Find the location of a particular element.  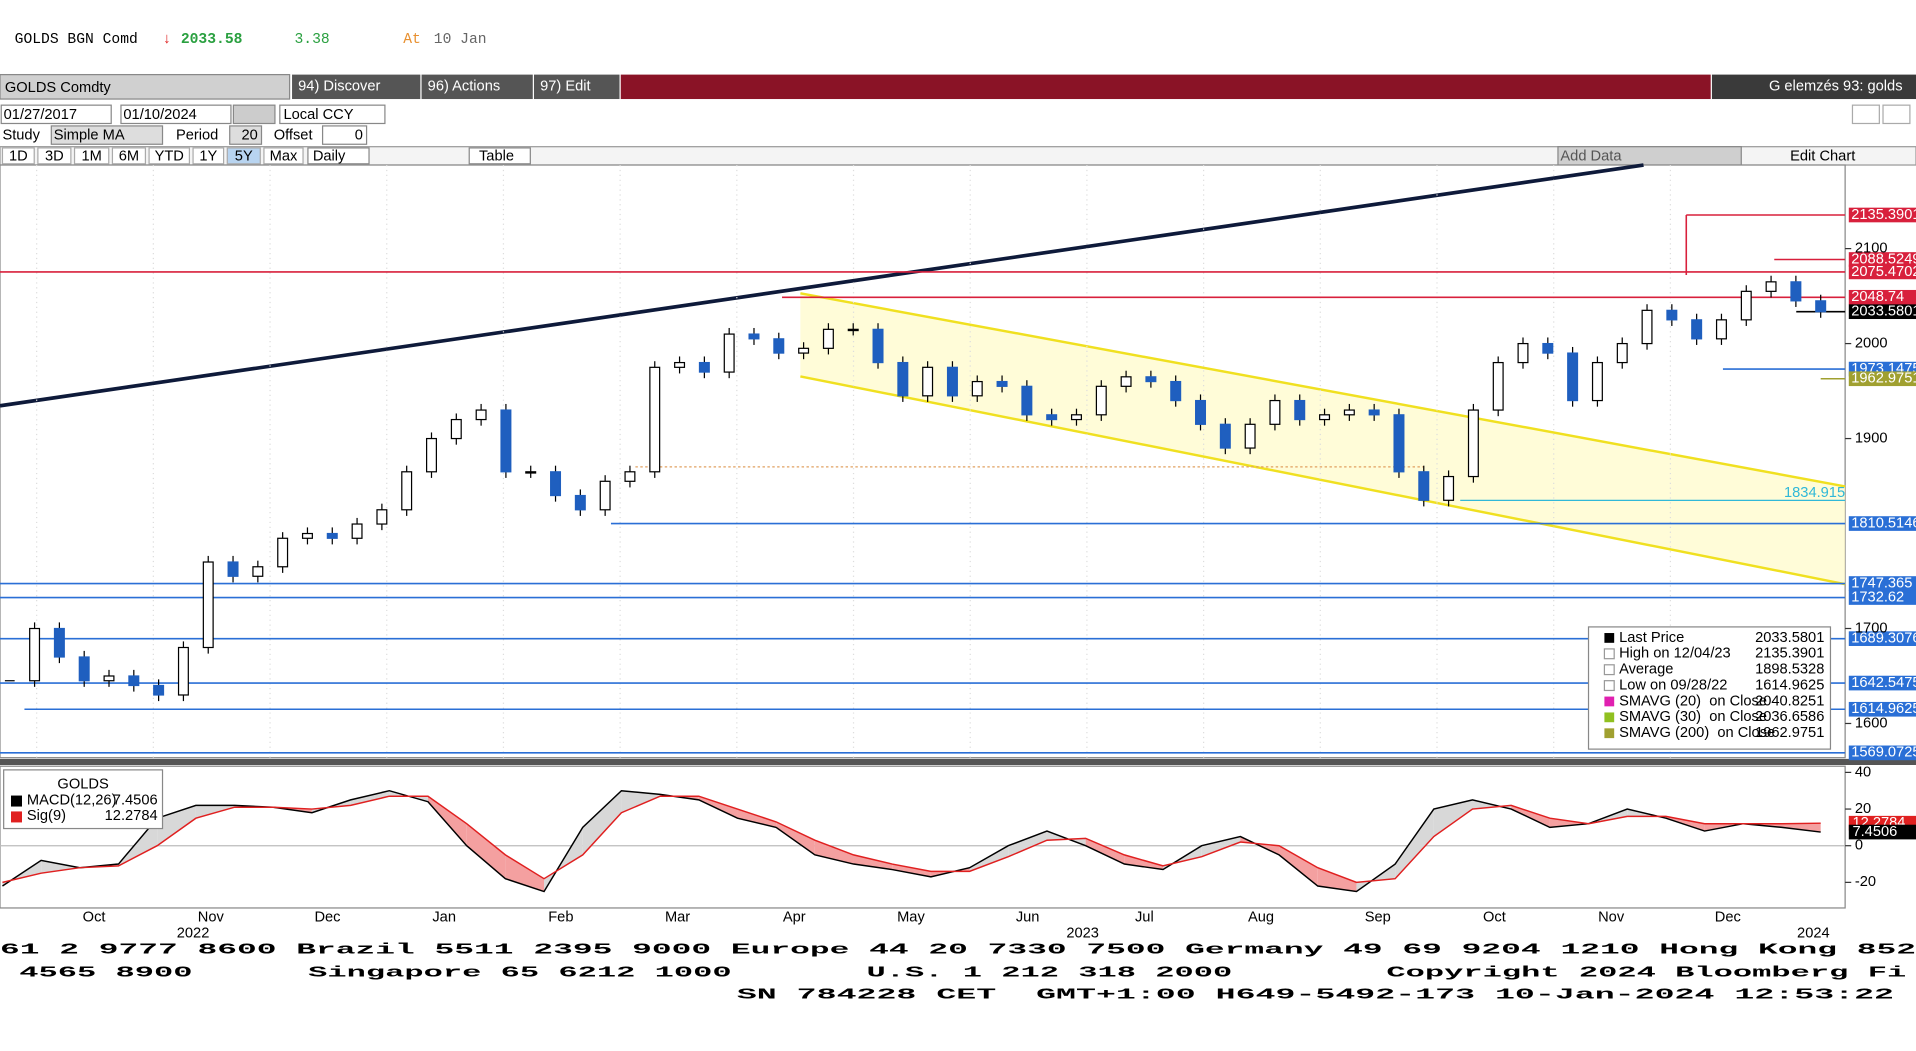

x-tick-label: Jul is located at coordinates (1144, 918).